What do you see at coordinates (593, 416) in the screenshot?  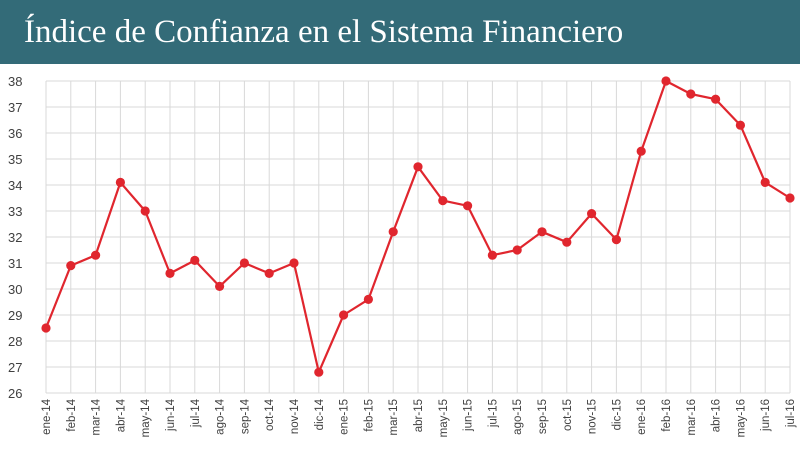 I see `x-tick-label: nov-15` at bounding box center [593, 416].